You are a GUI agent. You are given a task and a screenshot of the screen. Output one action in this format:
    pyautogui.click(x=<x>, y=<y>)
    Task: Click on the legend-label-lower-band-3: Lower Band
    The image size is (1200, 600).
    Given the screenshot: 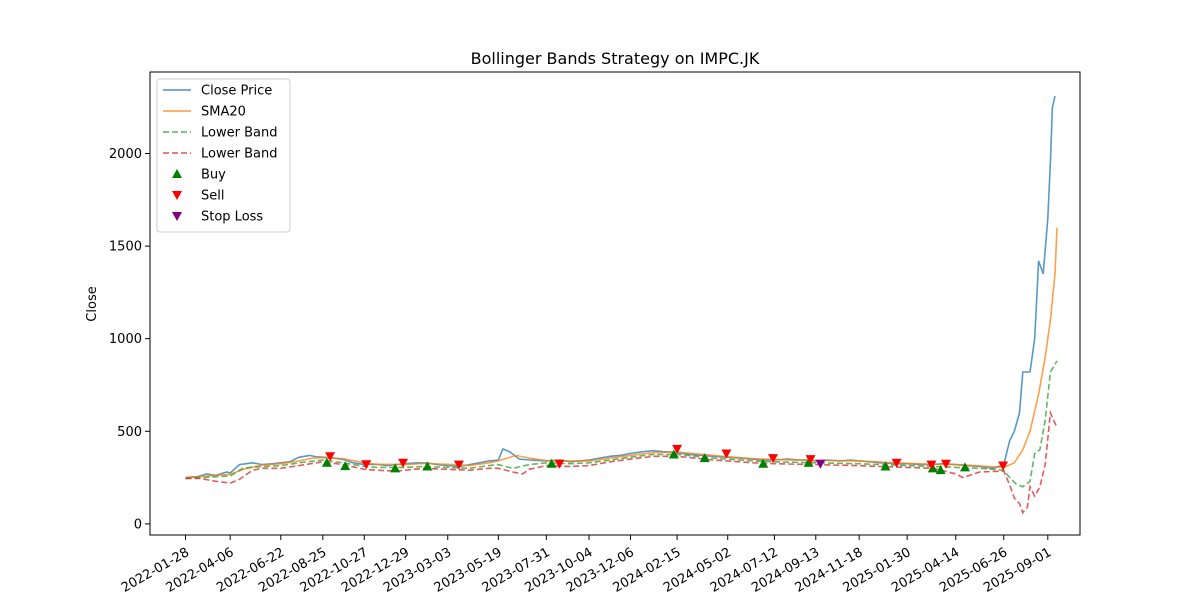 What is the action you would take?
    pyautogui.click(x=239, y=154)
    